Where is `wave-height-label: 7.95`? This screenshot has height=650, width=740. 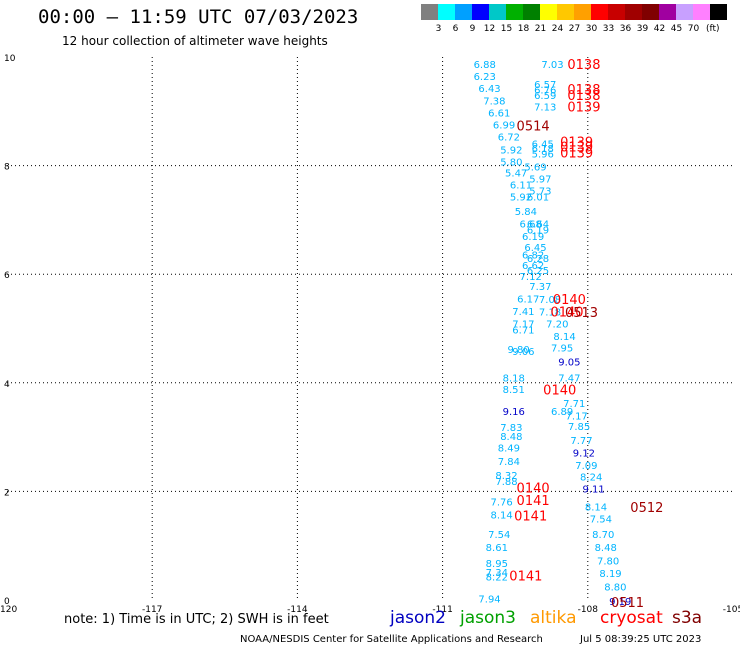 wave-height-label: 7.95 is located at coordinates (562, 349).